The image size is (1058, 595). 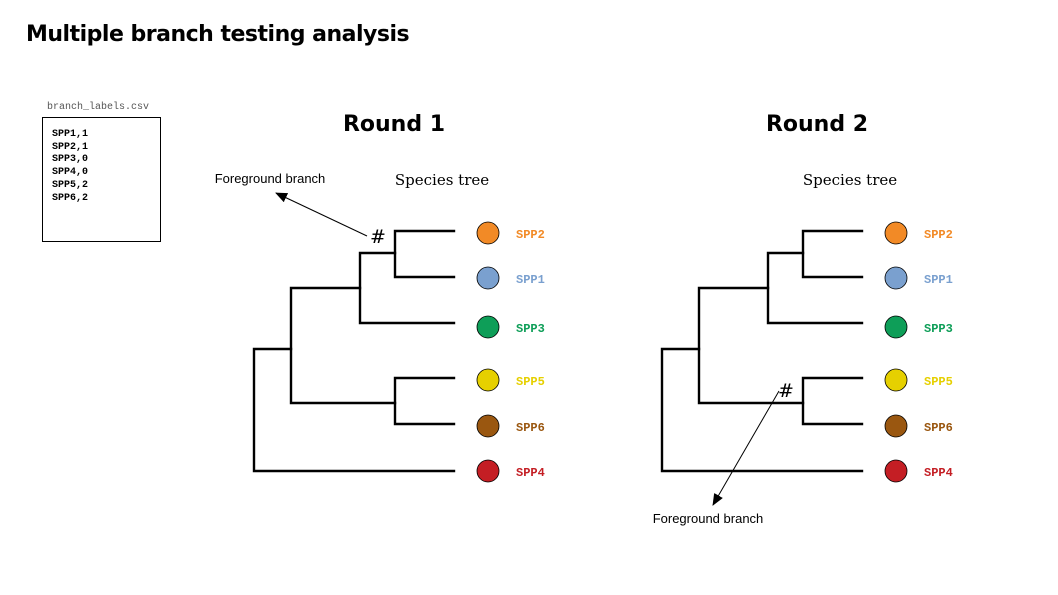 What do you see at coordinates (70, 185) in the screenshot?
I see `csv-line: SPP5,2` at bounding box center [70, 185].